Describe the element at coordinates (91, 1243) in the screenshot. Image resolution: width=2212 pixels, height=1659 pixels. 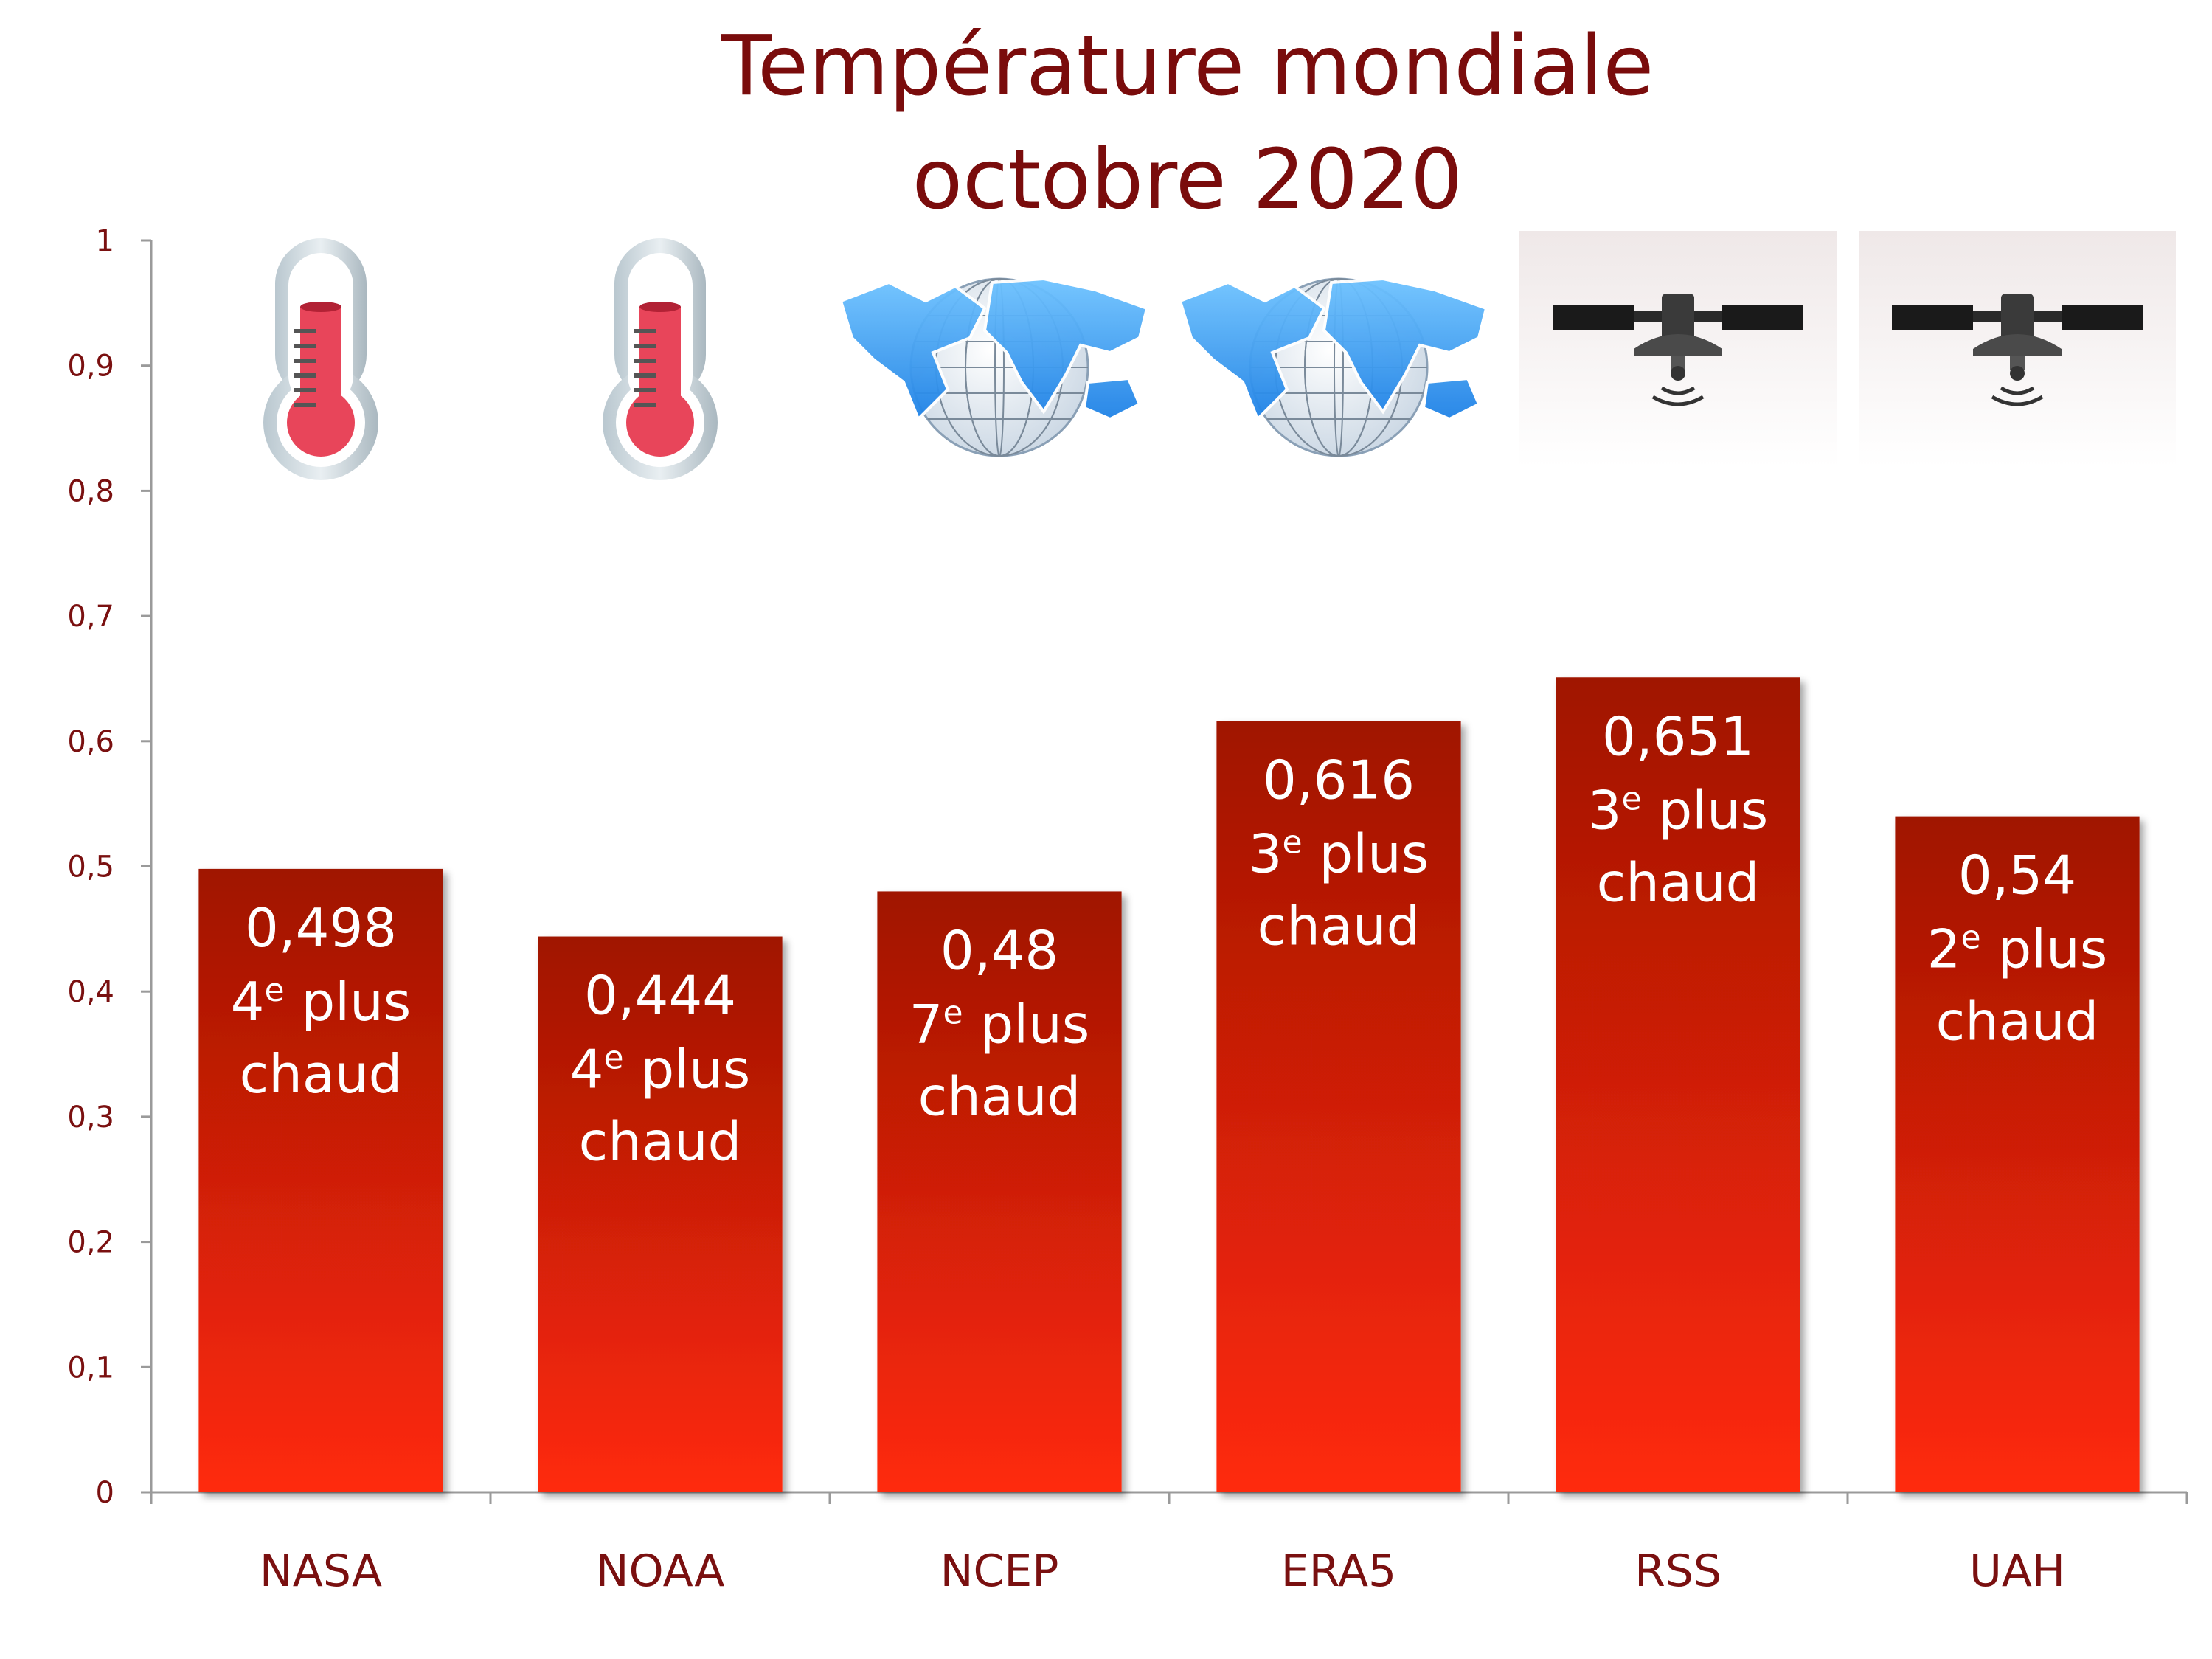
I see `y-tick-label: 0,2` at that location.